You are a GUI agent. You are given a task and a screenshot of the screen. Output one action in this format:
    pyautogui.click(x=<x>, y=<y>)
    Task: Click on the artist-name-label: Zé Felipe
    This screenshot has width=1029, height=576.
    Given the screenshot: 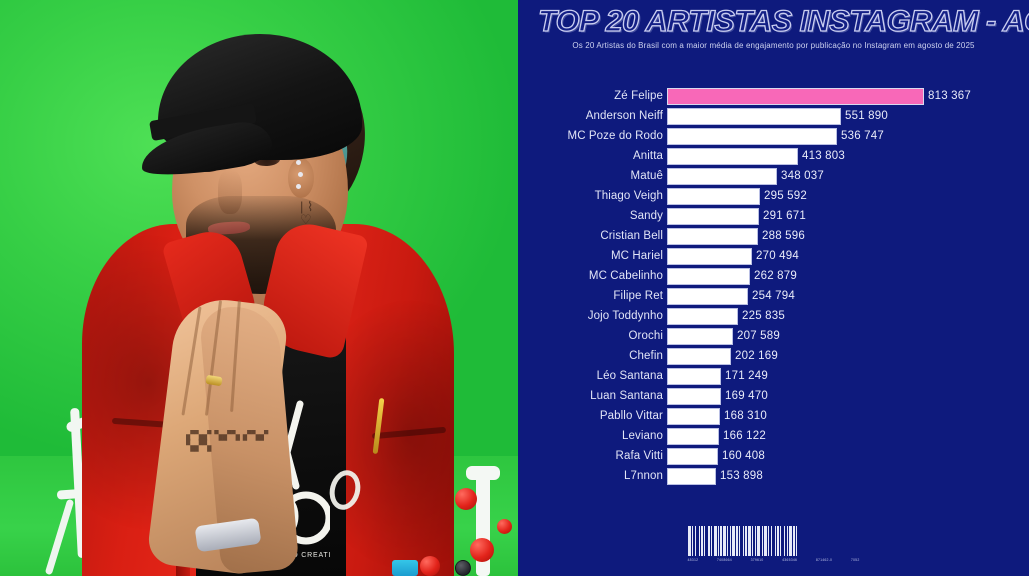 What is the action you would take?
    pyautogui.click(x=638, y=96)
    